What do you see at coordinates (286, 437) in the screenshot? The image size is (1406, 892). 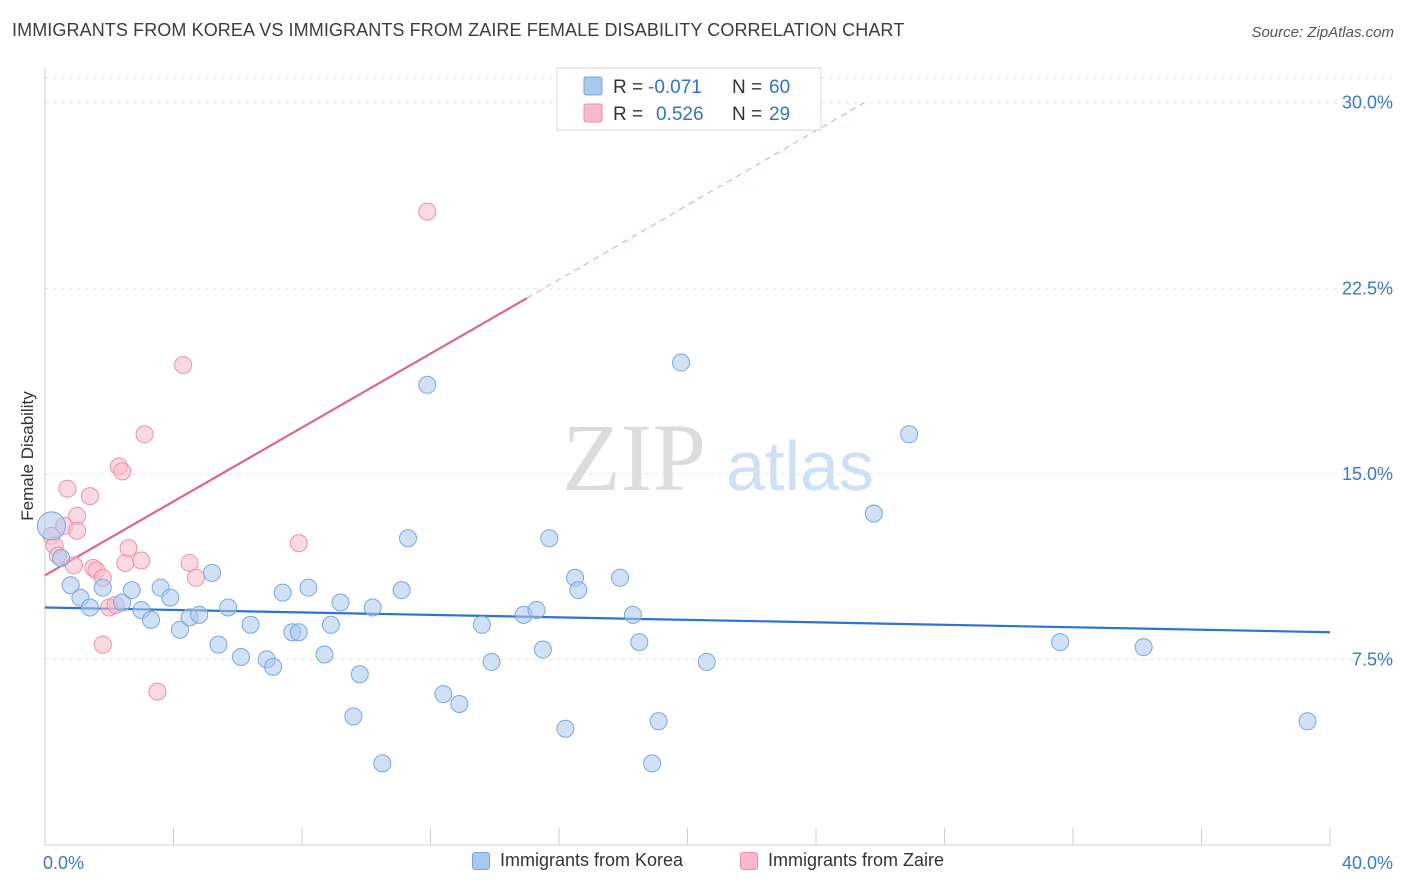 I see `trend-line-zaire` at bounding box center [286, 437].